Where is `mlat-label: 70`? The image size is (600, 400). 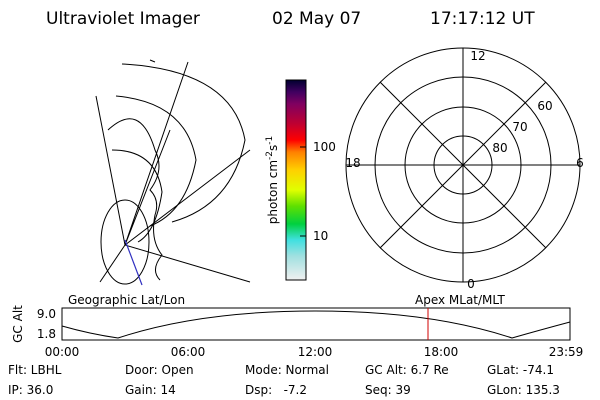
mlat-label: 70 is located at coordinates (519, 127).